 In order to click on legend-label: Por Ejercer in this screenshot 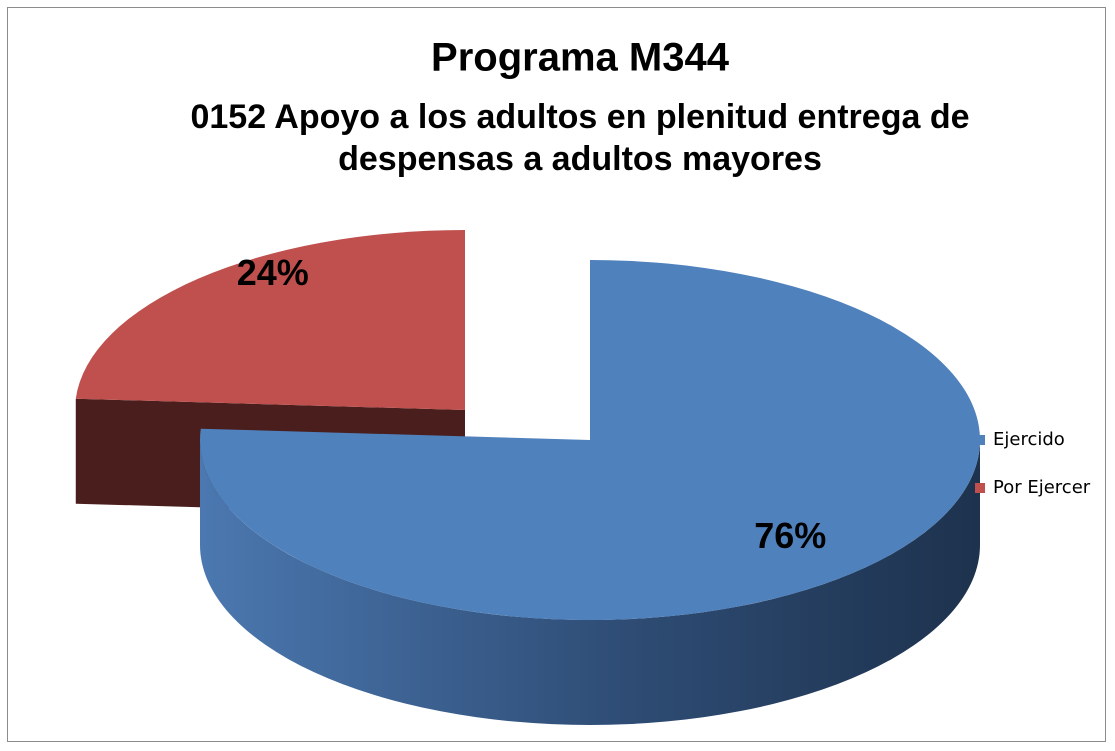, I will do `click(1042, 487)`.